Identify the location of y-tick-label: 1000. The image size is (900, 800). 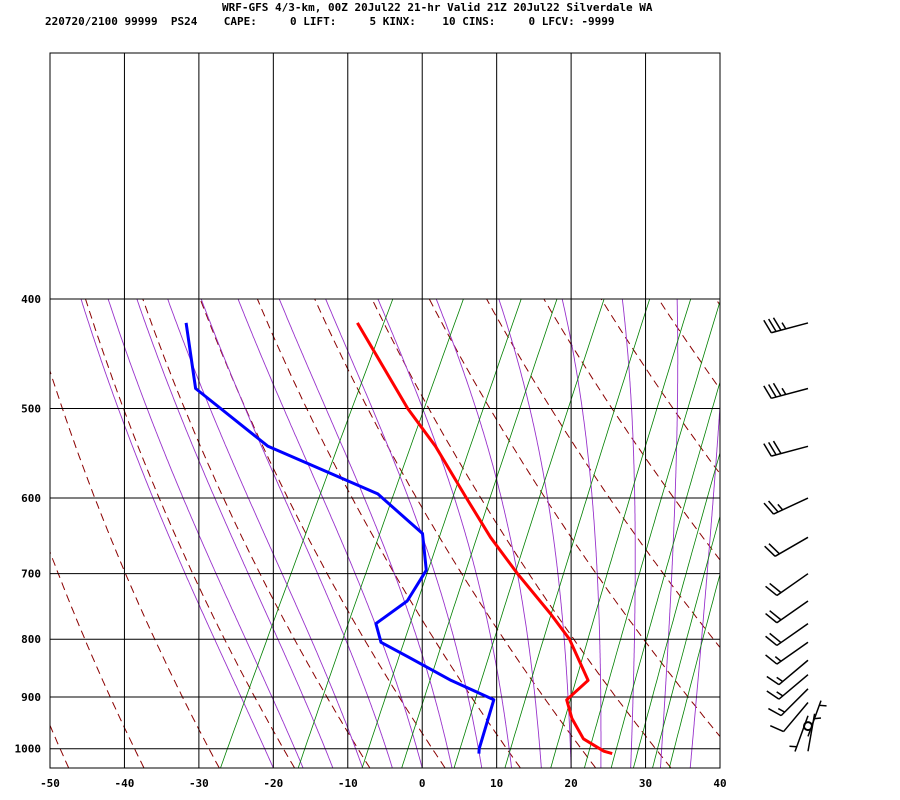
(28, 749).